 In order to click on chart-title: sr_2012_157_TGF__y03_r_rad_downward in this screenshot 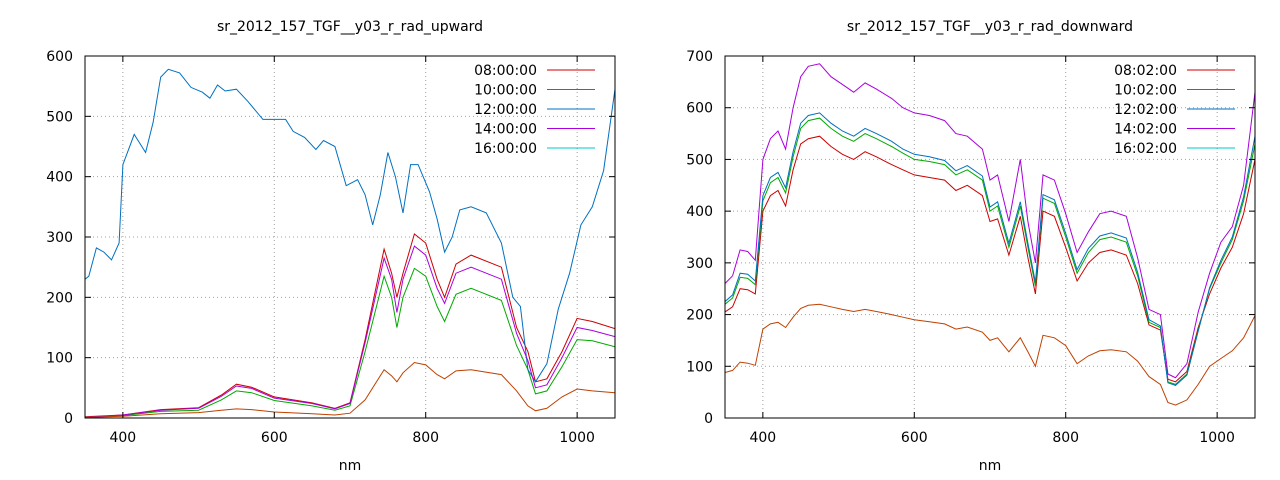, I will do `click(990, 27)`.